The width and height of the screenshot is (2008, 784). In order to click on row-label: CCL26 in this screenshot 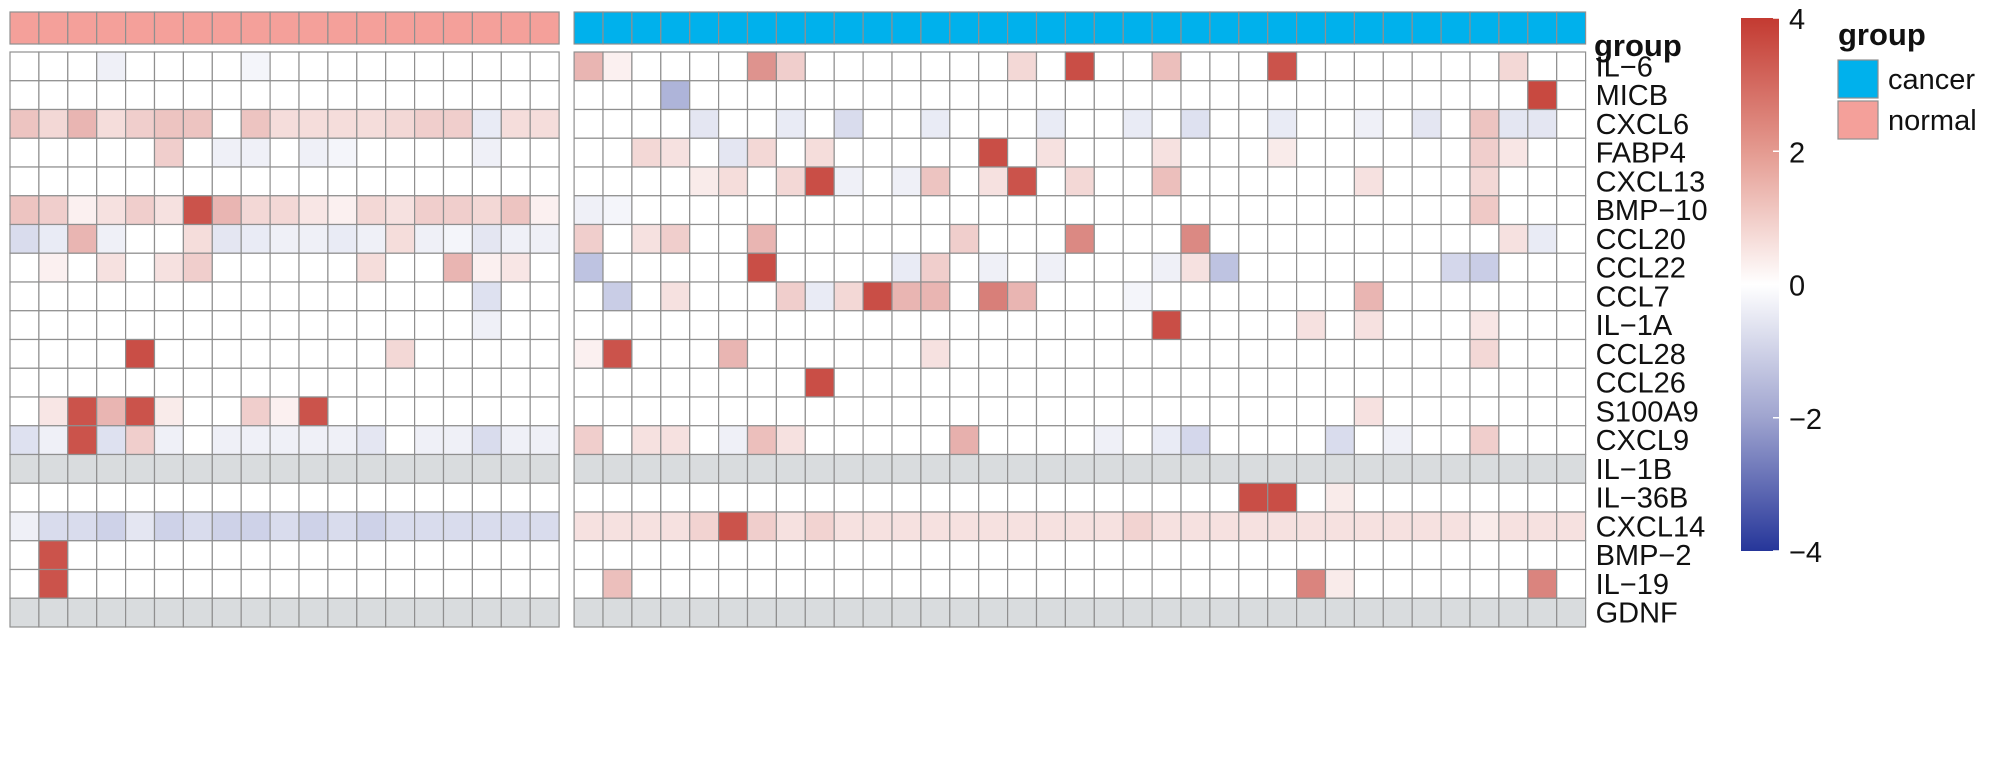, I will do `click(1641, 384)`.